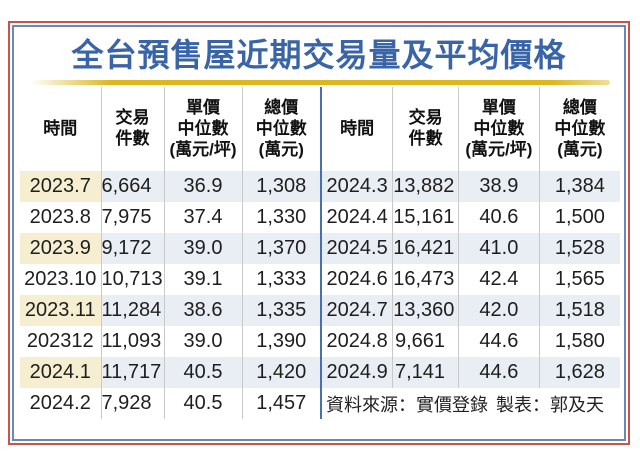 The image size is (640, 460). I want to click on table-cell: 1,308, so click(280, 187).